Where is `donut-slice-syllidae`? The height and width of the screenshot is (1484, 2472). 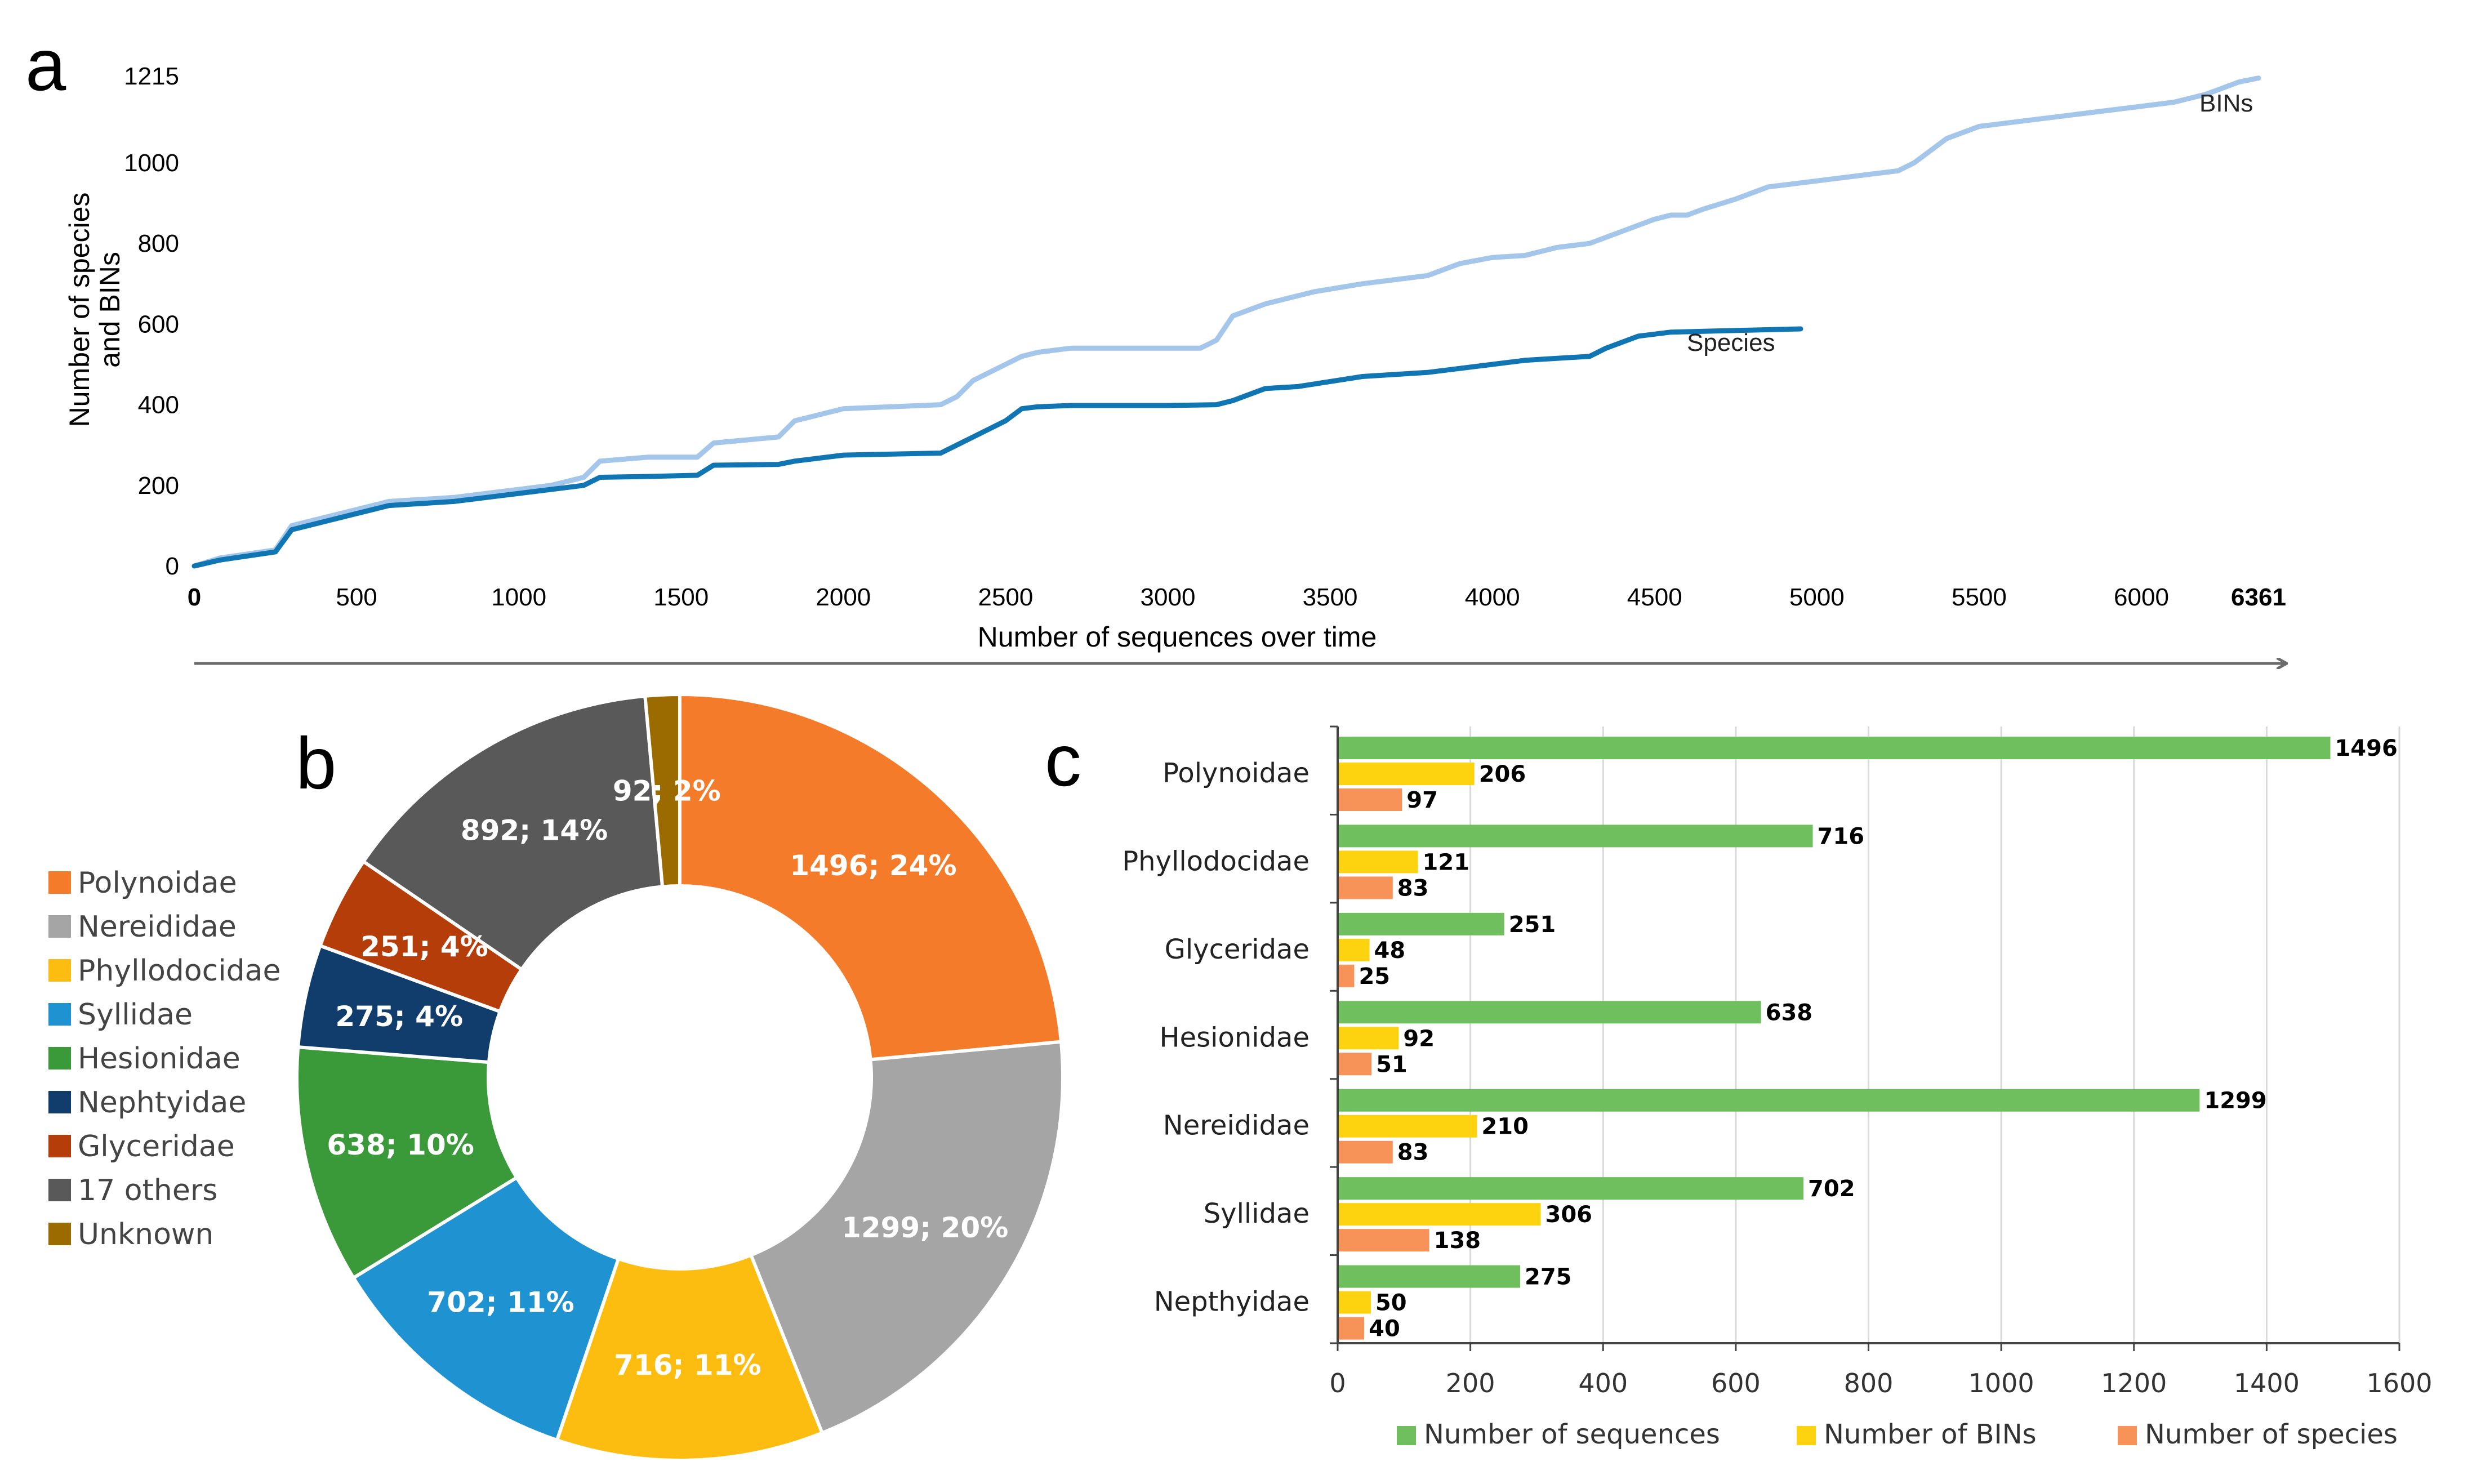 donut-slice-syllidae is located at coordinates (486, 1308).